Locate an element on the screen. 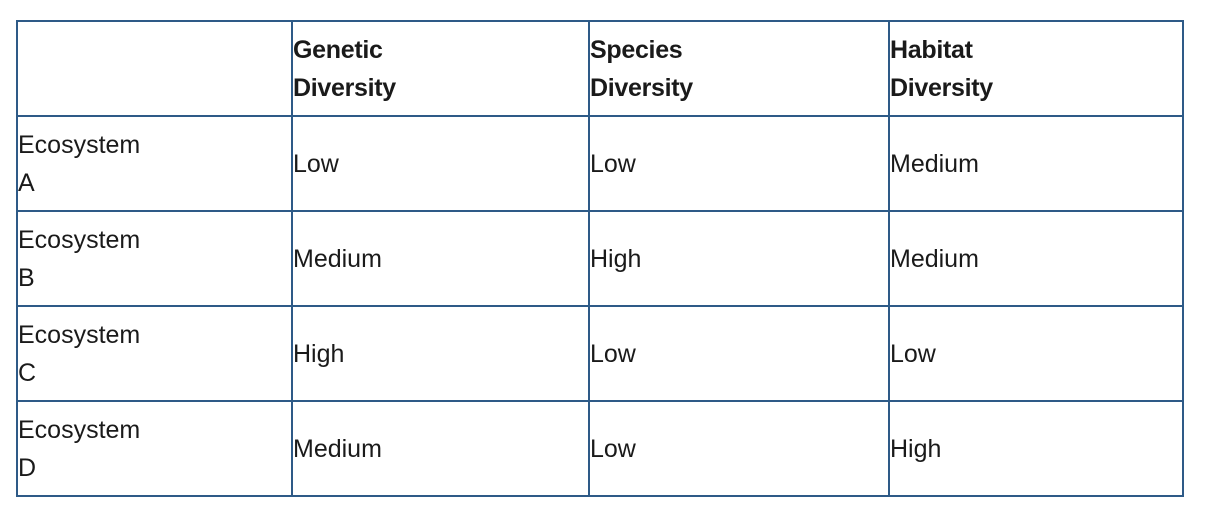 Image resolution: width=1210 pixels, height=516 pixels. row-label-line: C is located at coordinates (27, 372).